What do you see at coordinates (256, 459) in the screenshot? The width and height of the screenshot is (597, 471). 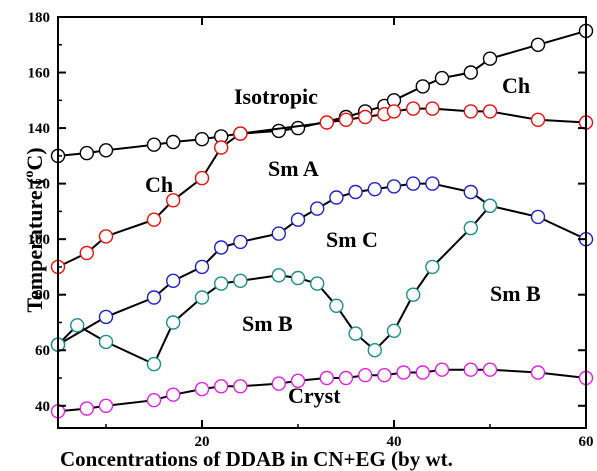 I see `x-axis-title: Concentrations of DDAB in CN+EG (by wt.` at bounding box center [256, 459].